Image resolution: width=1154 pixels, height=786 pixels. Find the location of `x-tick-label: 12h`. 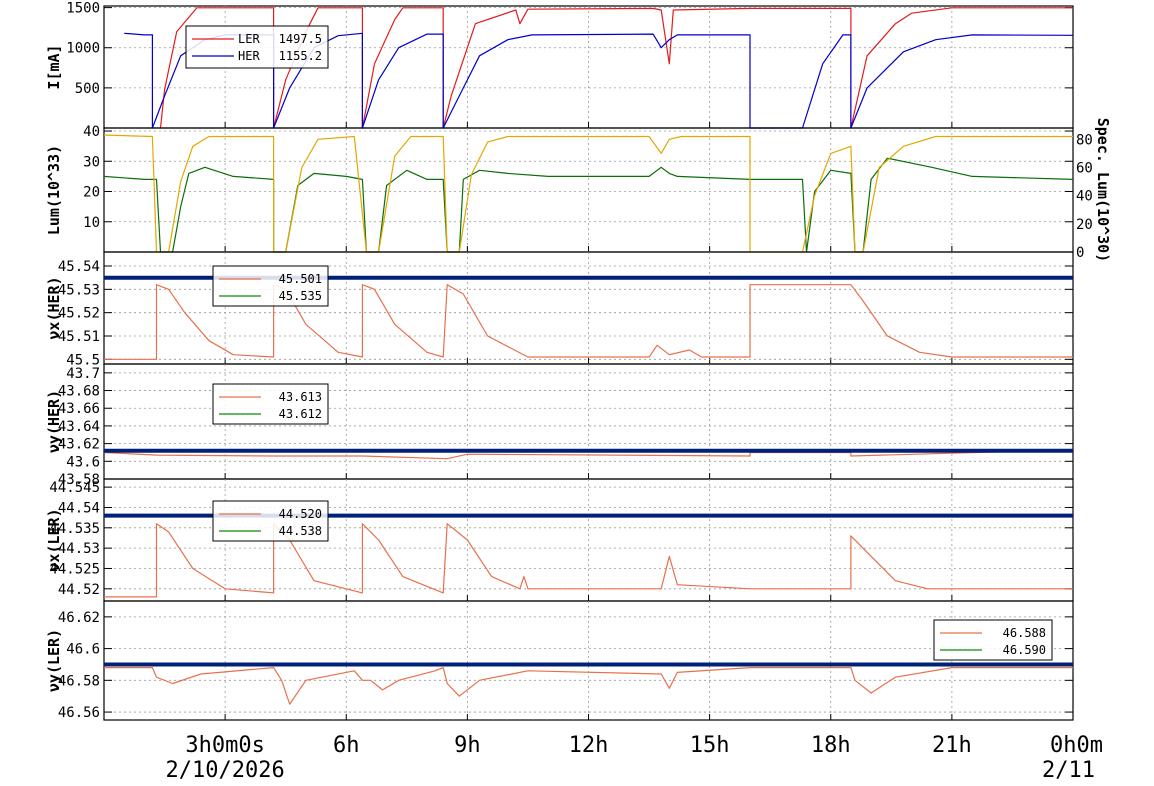

x-tick-label: 12h is located at coordinates (589, 745).